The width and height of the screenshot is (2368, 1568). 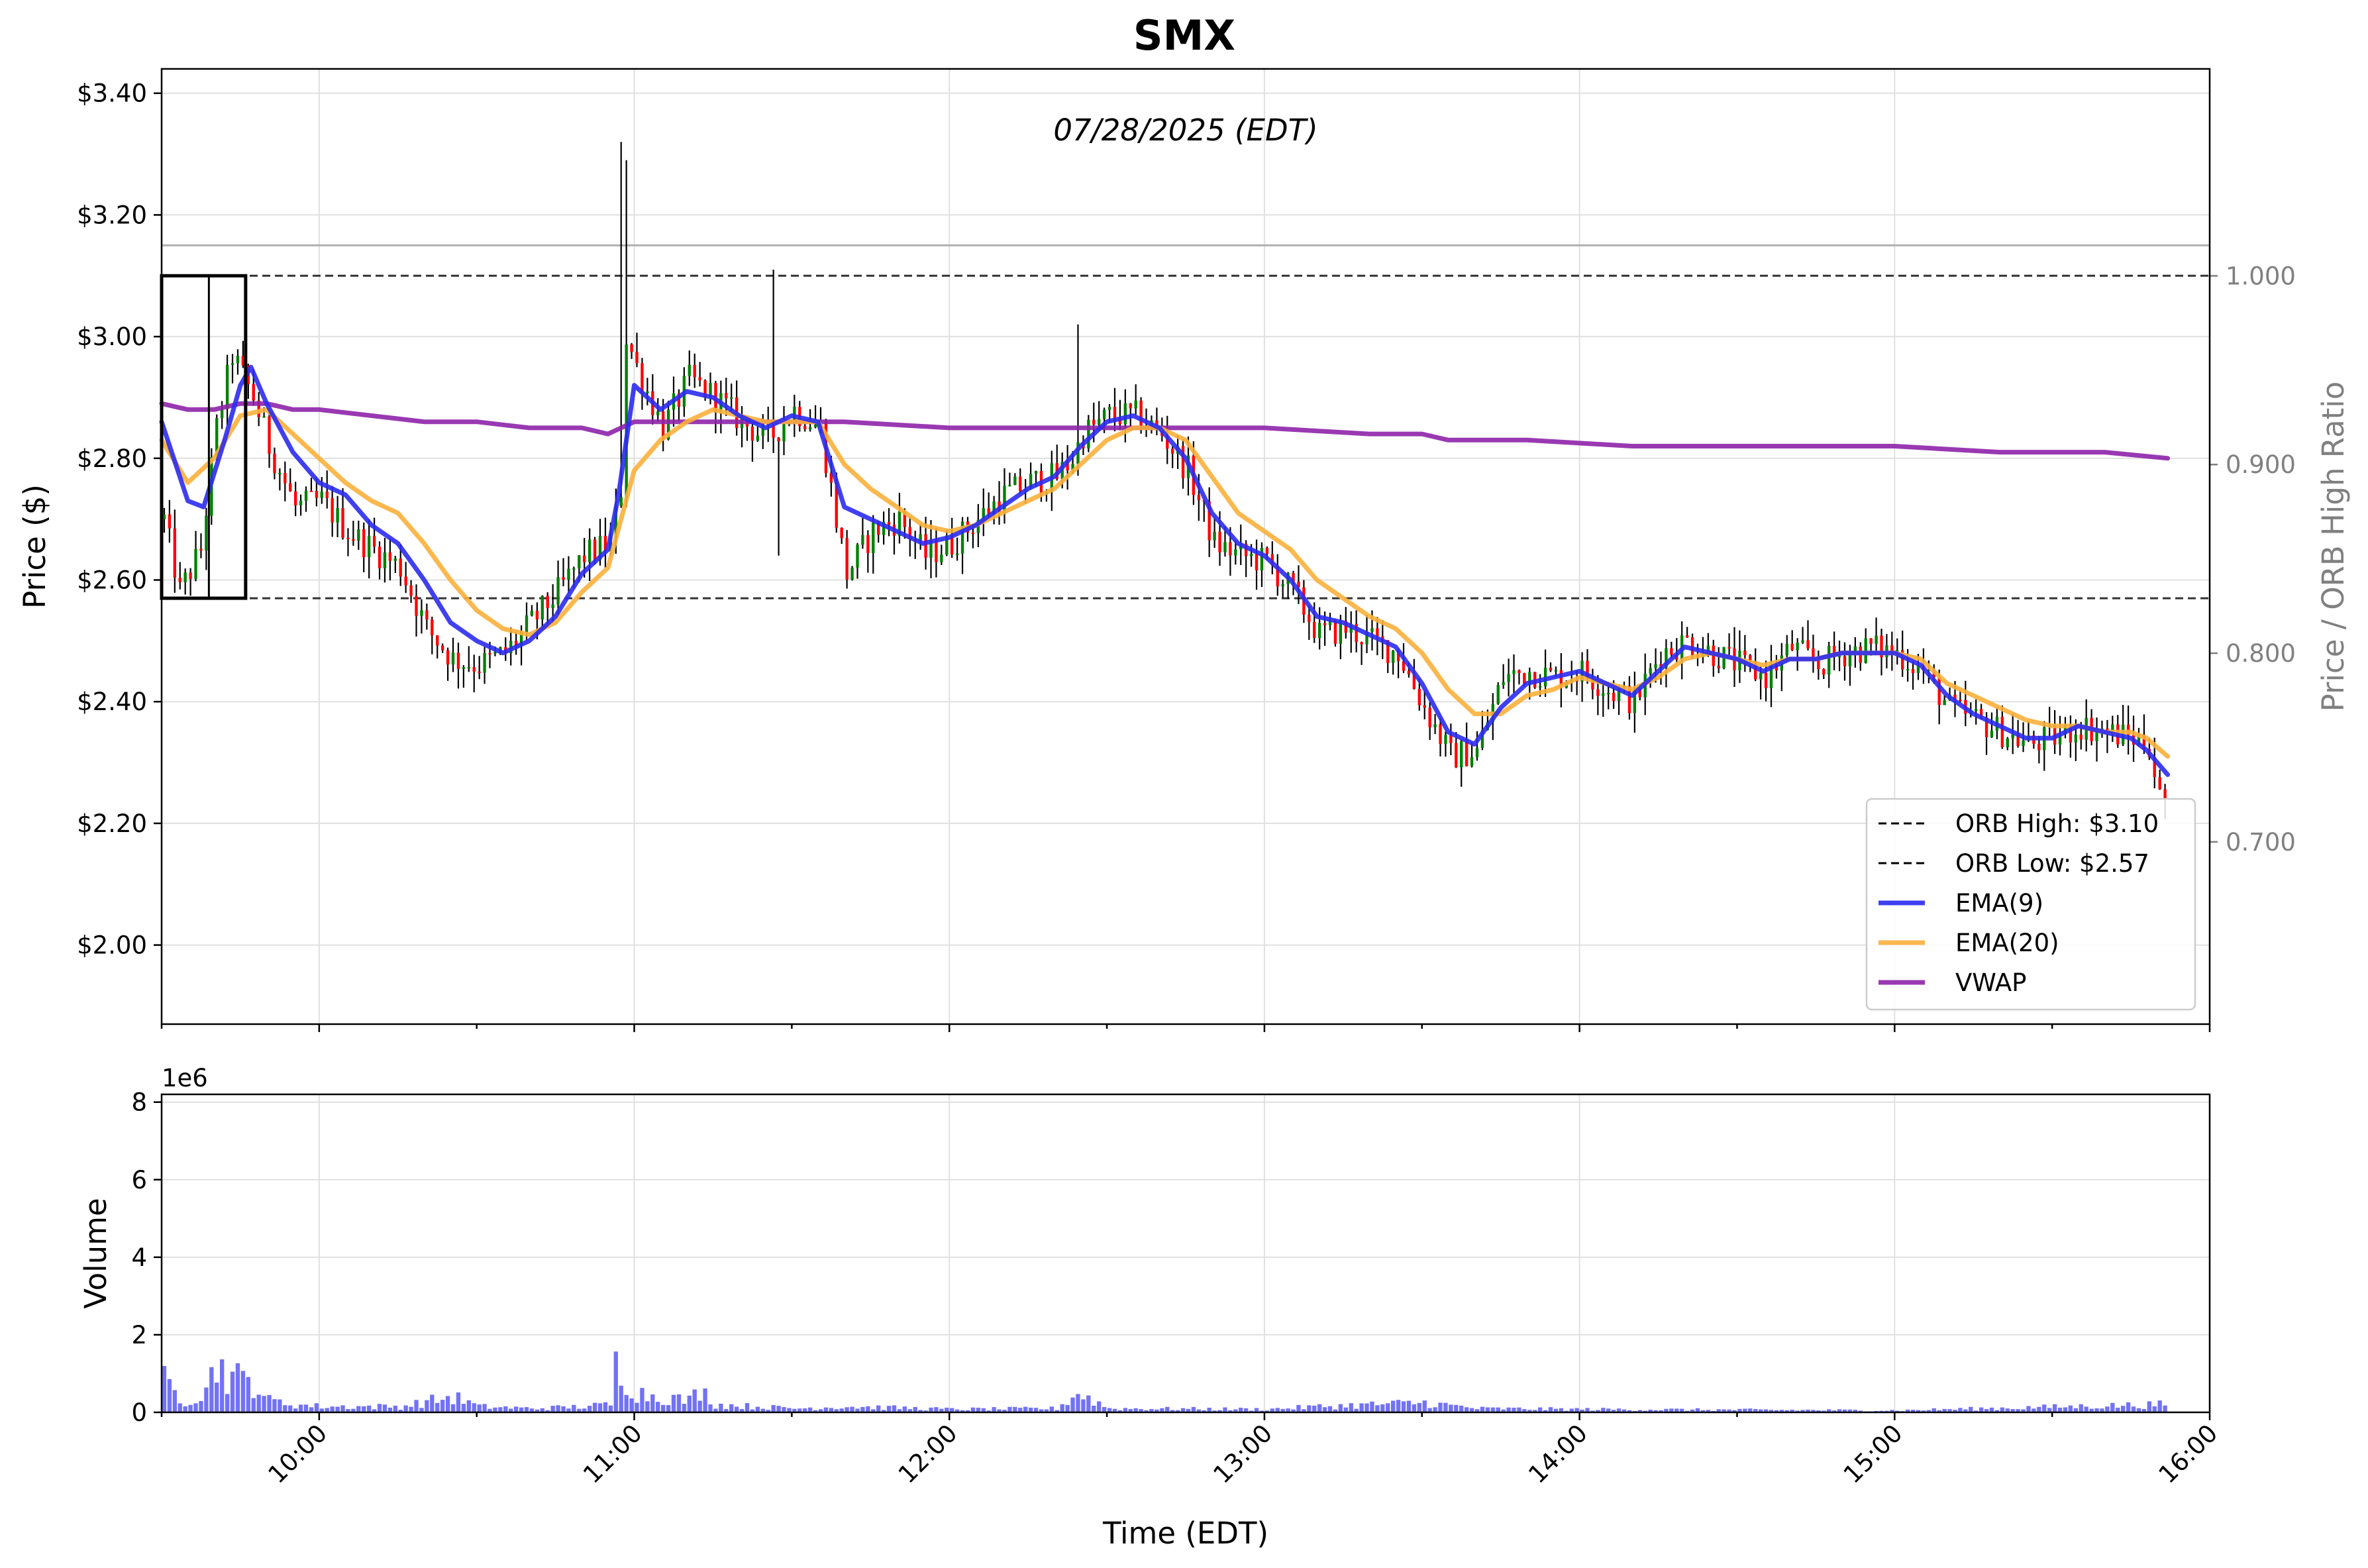 What do you see at coordinates (112, 459) in the screenshot?
I see `price-y-tick-label: $2.80` at bounding box center [112, 459].